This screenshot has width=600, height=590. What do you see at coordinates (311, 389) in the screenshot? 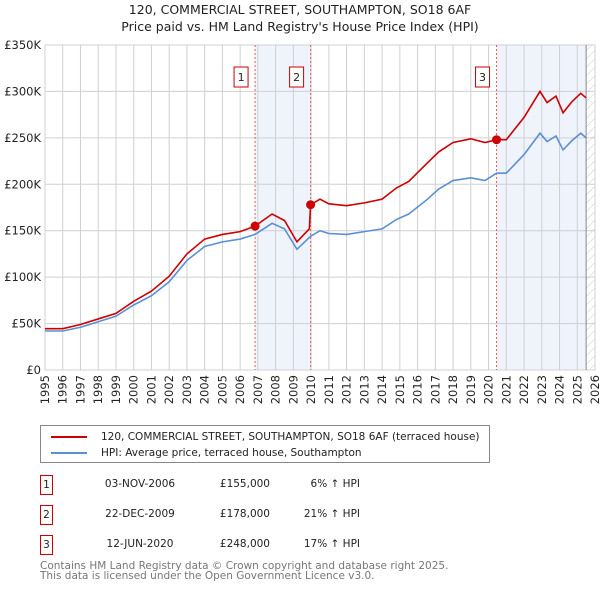
I see `x-tick-label: 2010` at bounding box center [311, 389].